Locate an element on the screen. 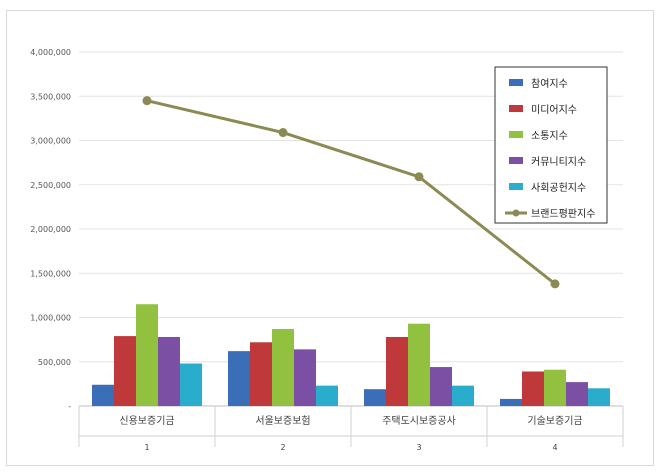  x-category-label: 기술보증기금 is located at coordinates (554, 421).